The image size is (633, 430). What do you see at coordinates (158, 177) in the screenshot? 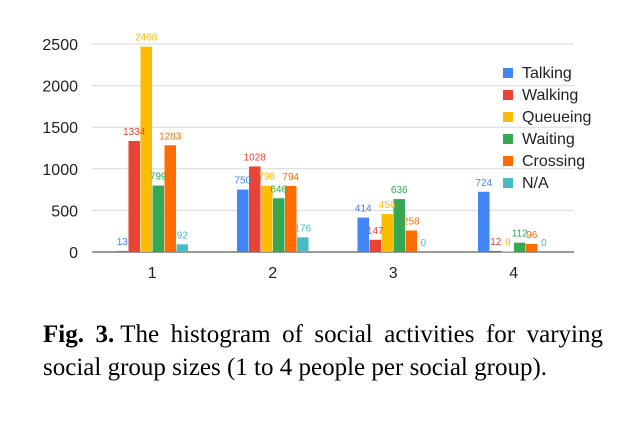
I see `bar-value-label: 799` at bounding box center [158, 177].